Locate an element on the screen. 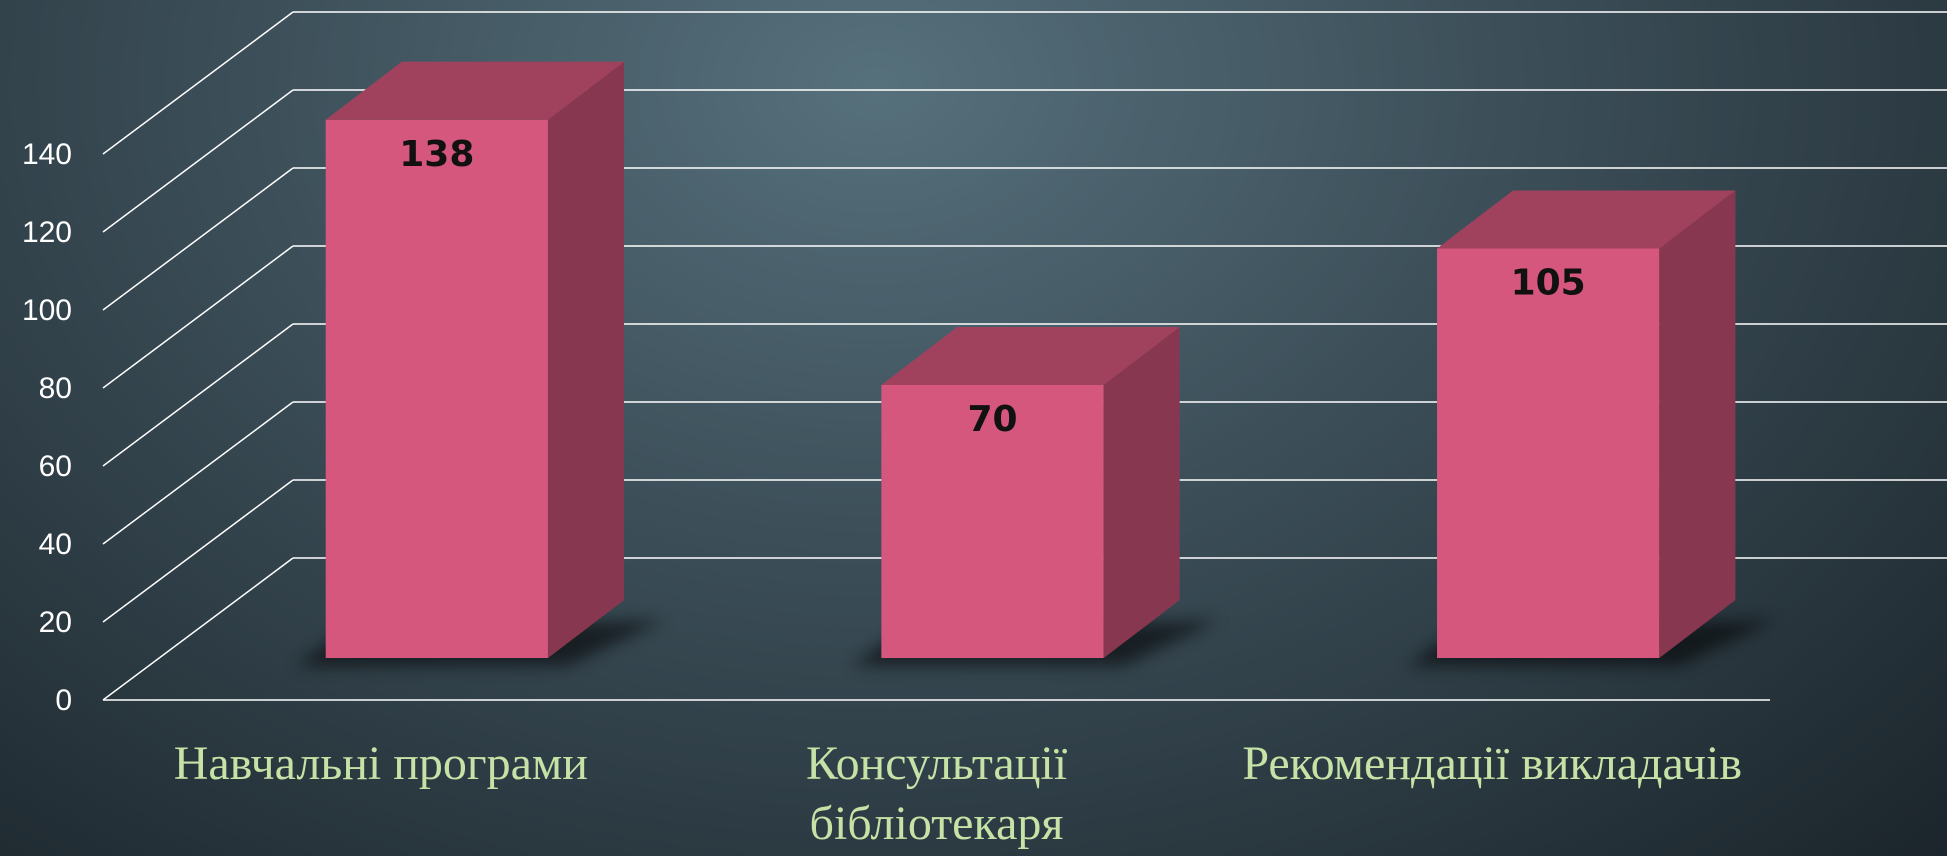  y-tick-label: 0 is located at coordinates (63, 700).